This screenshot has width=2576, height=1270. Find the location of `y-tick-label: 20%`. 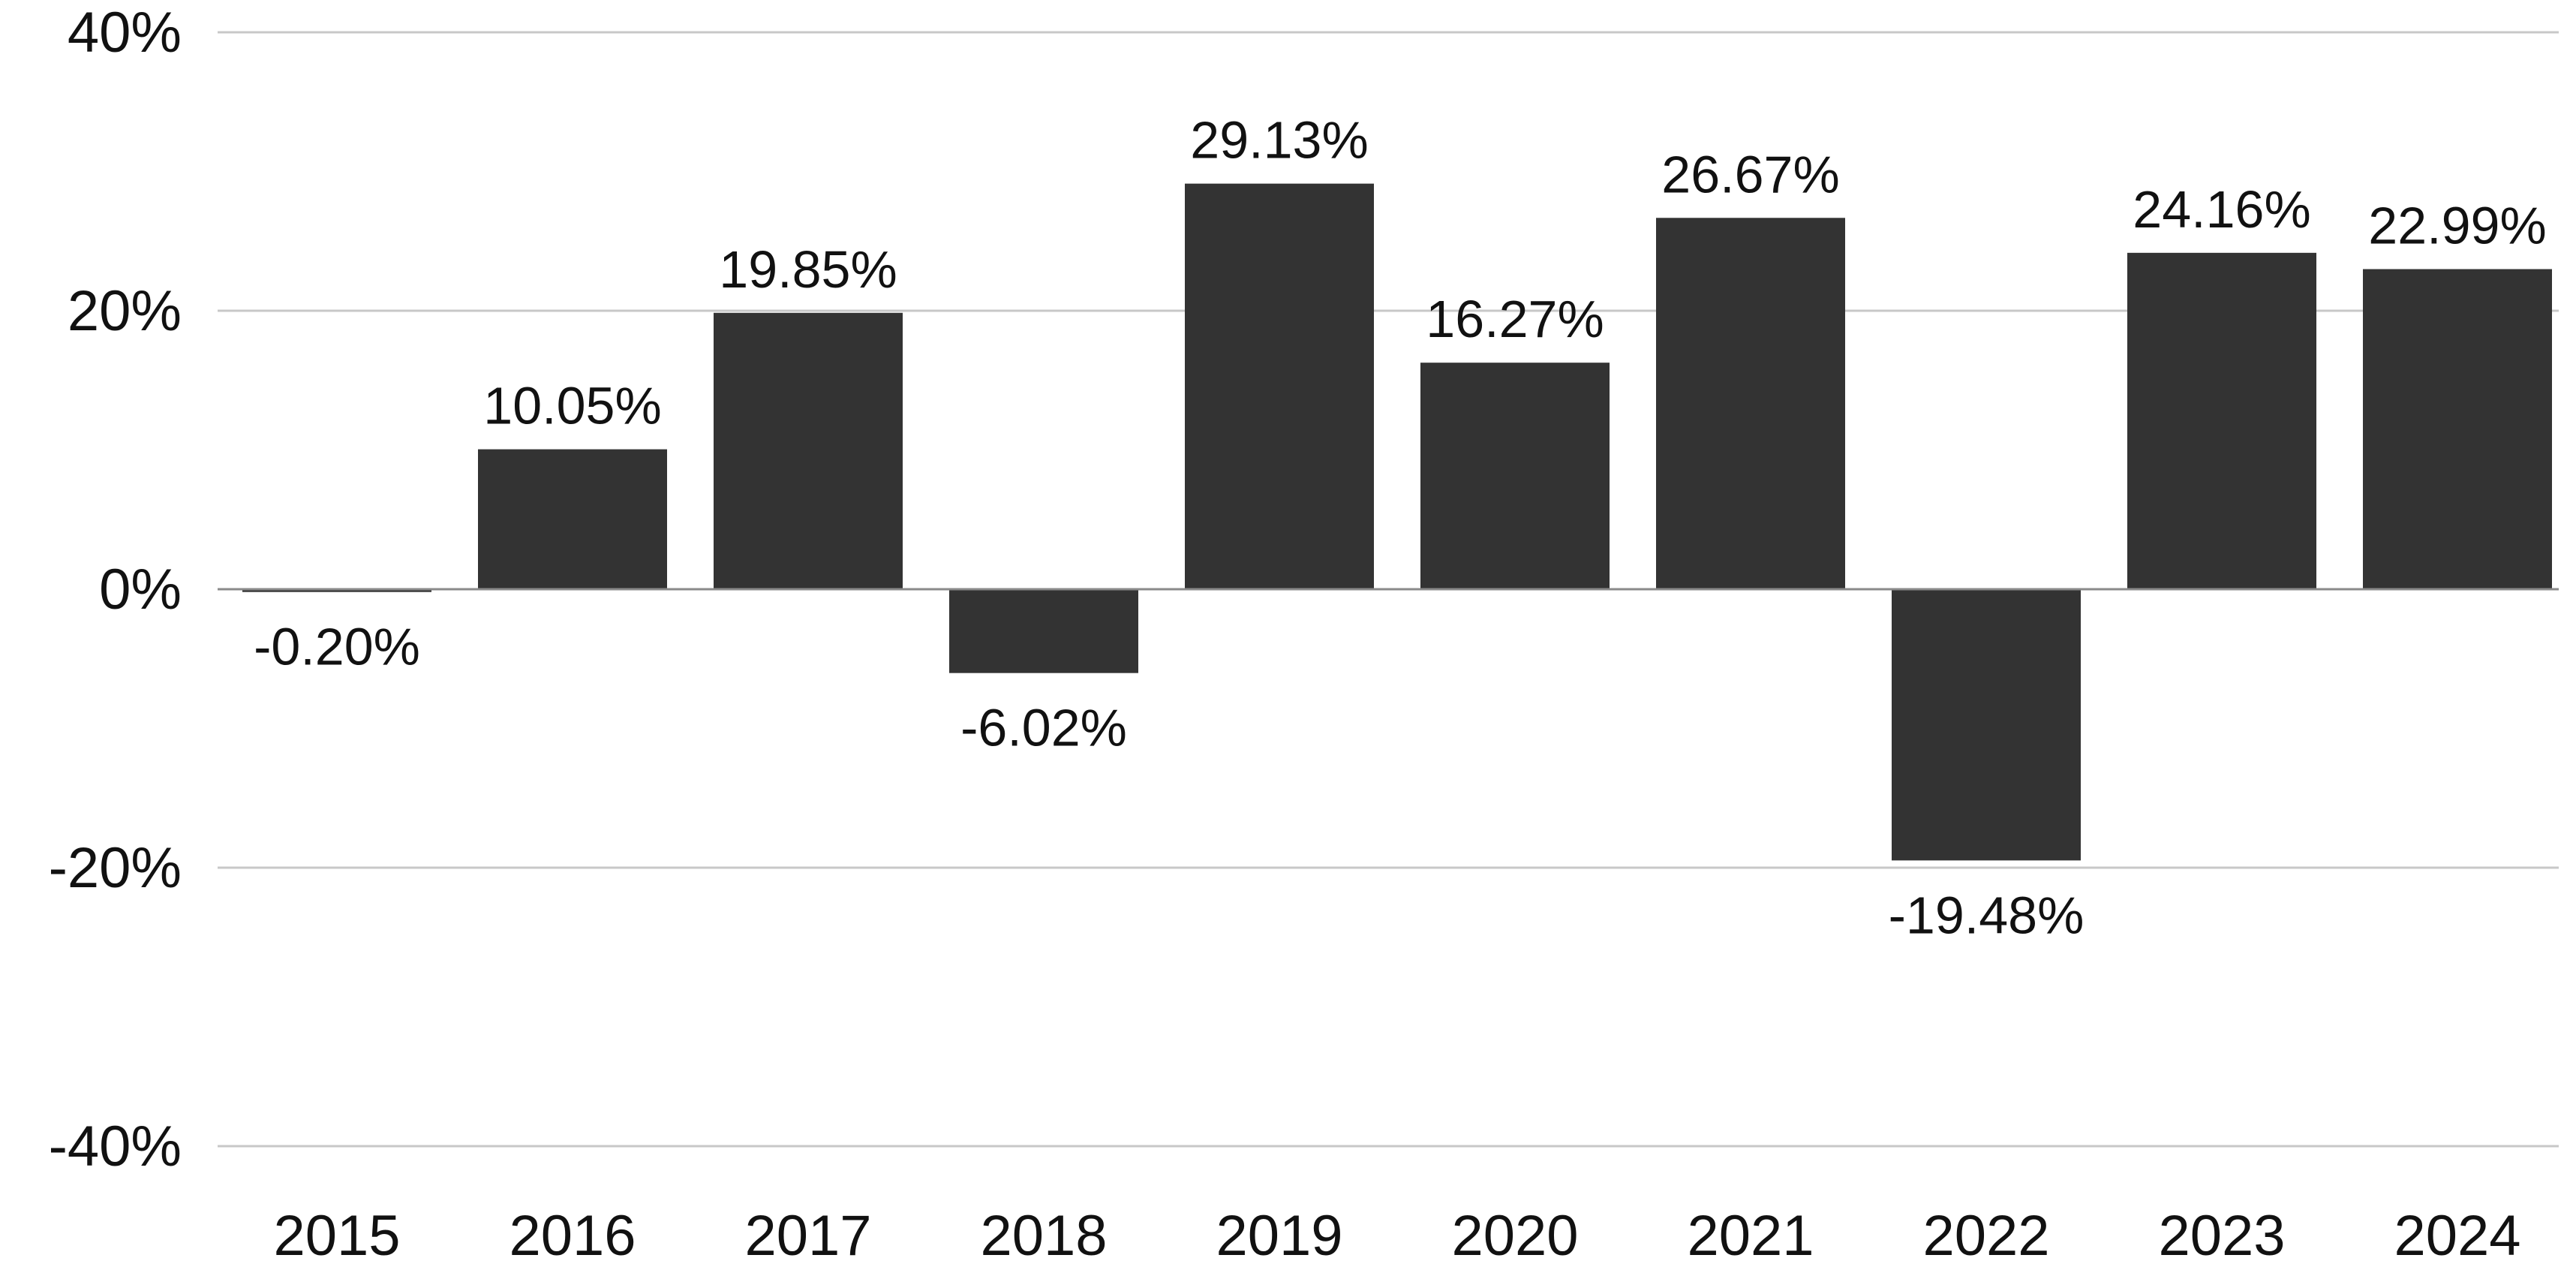

y-tick-label: 20% is located at coordinates (125, 311).